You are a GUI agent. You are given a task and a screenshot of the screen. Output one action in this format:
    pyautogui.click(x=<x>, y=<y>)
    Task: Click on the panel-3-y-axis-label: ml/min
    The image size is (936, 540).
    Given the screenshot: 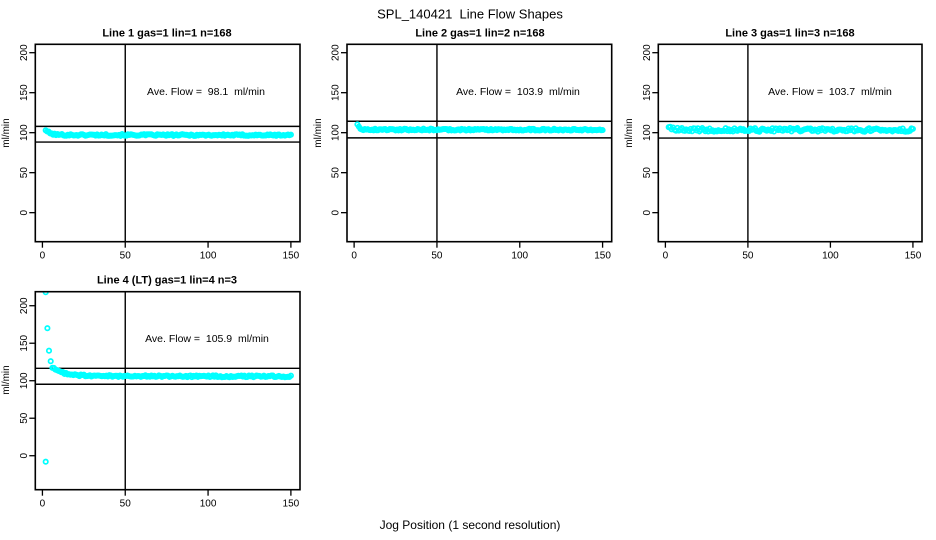 What is the action you would take?
    pyautogui.click(x=629, y=133)
    